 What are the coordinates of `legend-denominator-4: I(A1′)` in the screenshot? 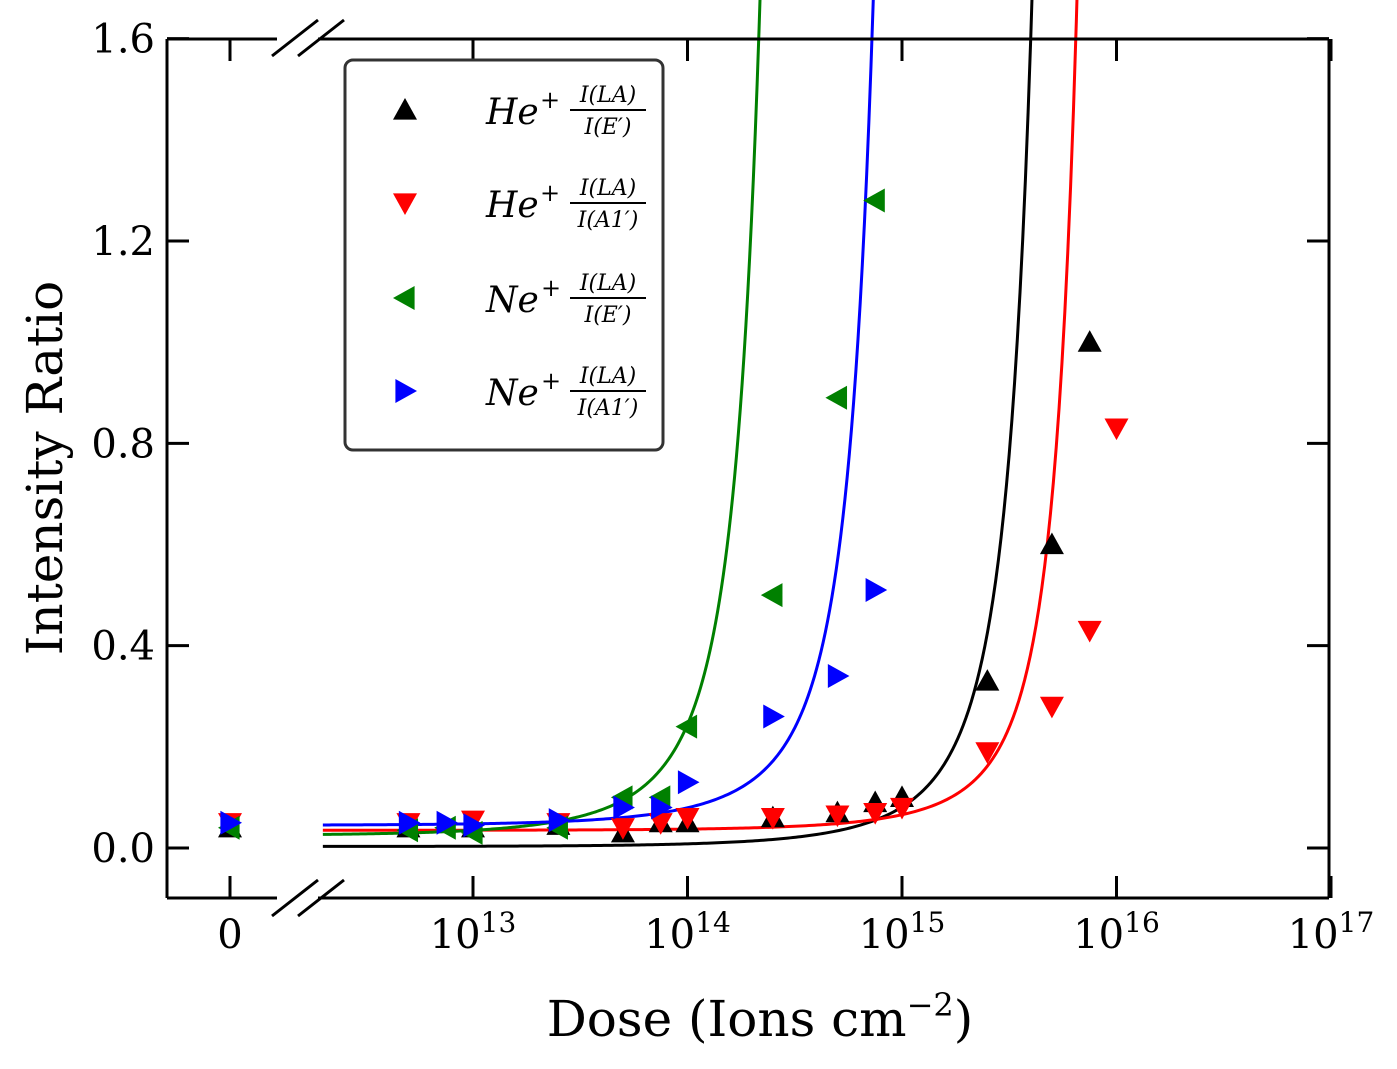 It's located at (608, 408).